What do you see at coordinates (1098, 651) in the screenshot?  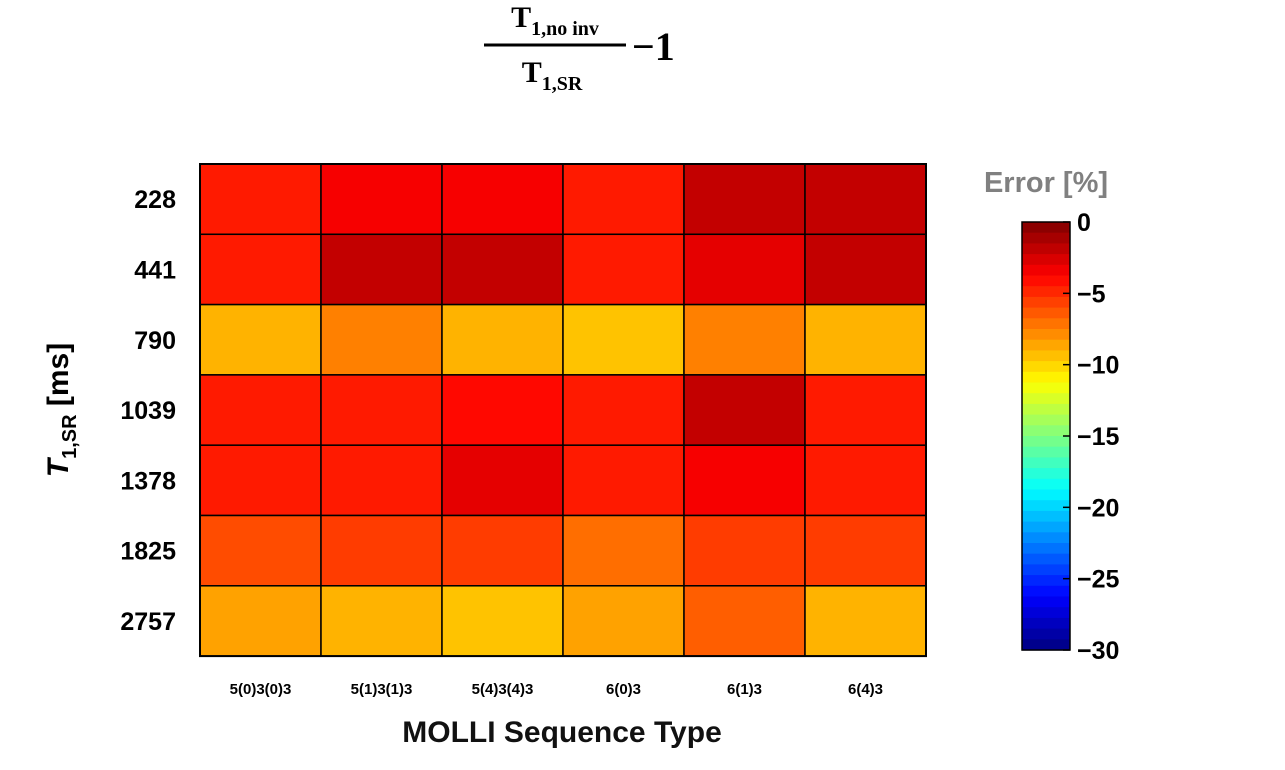 I see `colorbar-tick-label: −30` at bounding box center [1098, 651].